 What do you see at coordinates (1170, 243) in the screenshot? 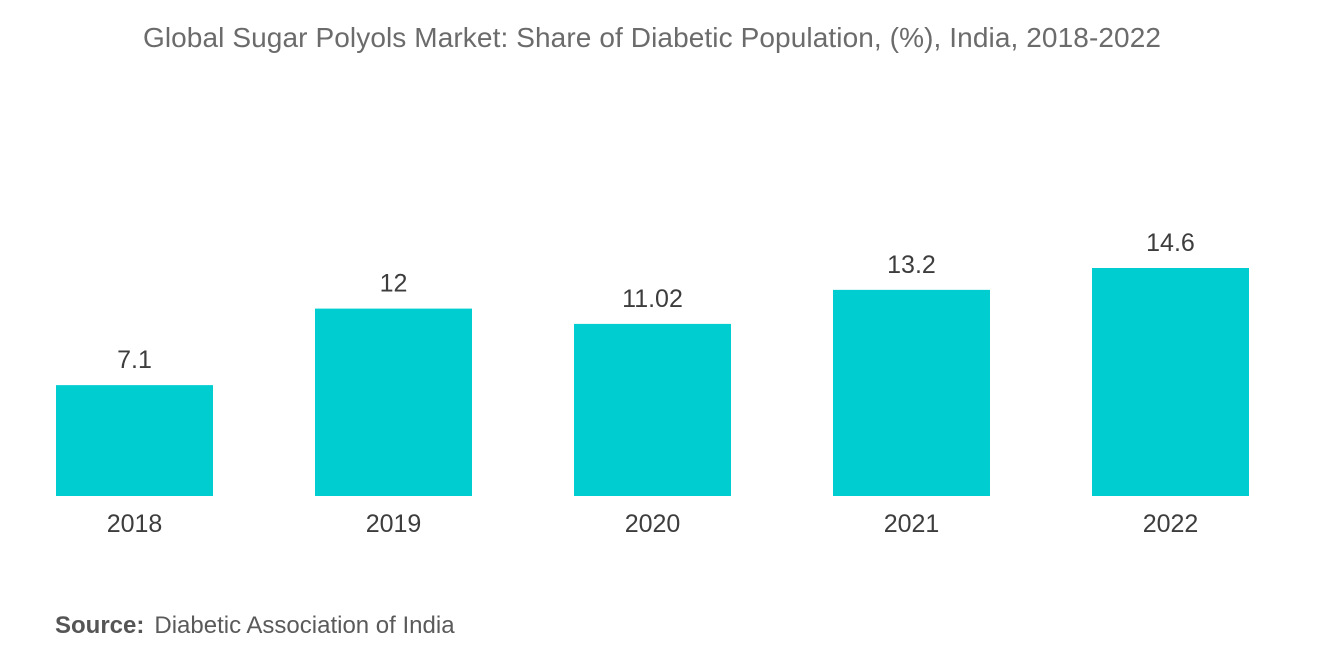
I see `data-label-2022: 14.6` at bounding box center [1170, 243].